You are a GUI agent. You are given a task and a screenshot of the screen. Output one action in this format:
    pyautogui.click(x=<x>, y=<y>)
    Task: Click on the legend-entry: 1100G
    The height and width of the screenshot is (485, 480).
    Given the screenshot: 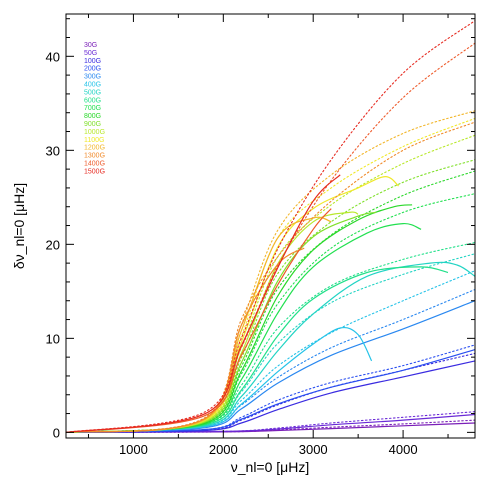 What is the action you would take?
    pyautogui.click(x=94, y=140)
    